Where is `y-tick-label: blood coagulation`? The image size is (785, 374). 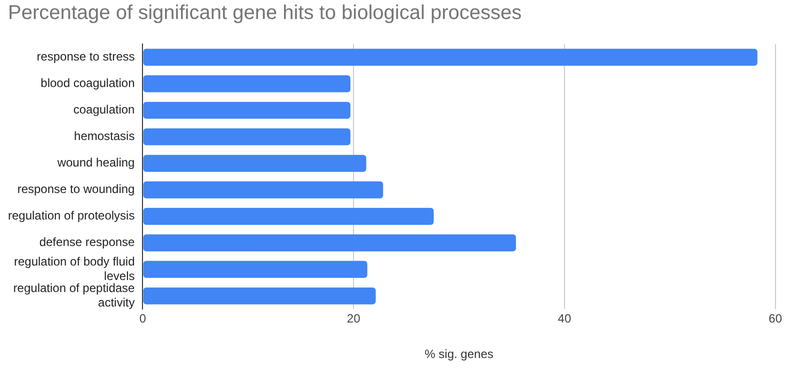 y-tick-label: blood coagulation is located at coordinates (87, 83).